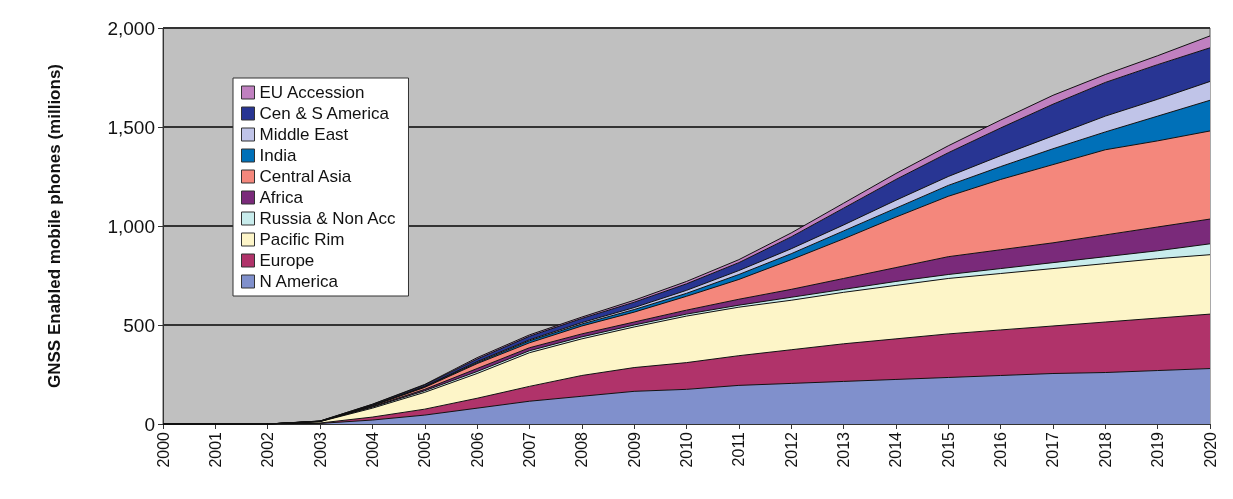 This screenshot has height=499, width=1233. Describe the element at coordinates (149, 424) in the screenshot. I see `y-tick-label: 0` at that location.